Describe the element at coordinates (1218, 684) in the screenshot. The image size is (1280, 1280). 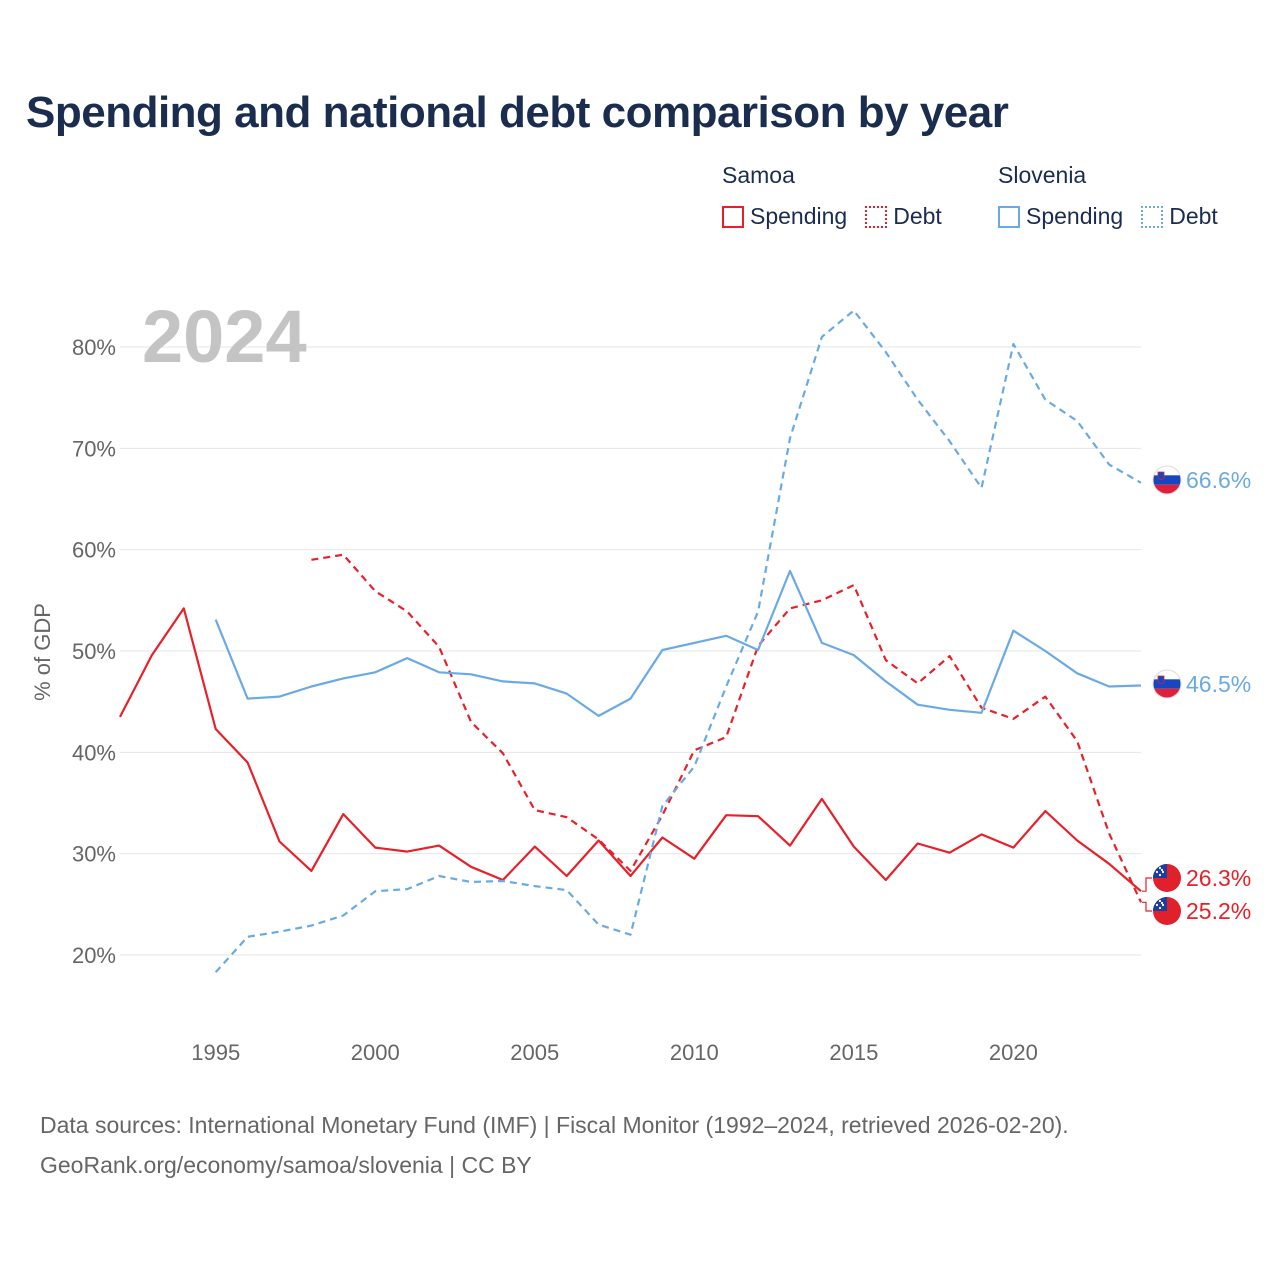
I see `end-value-label: 46.5%` at that location.